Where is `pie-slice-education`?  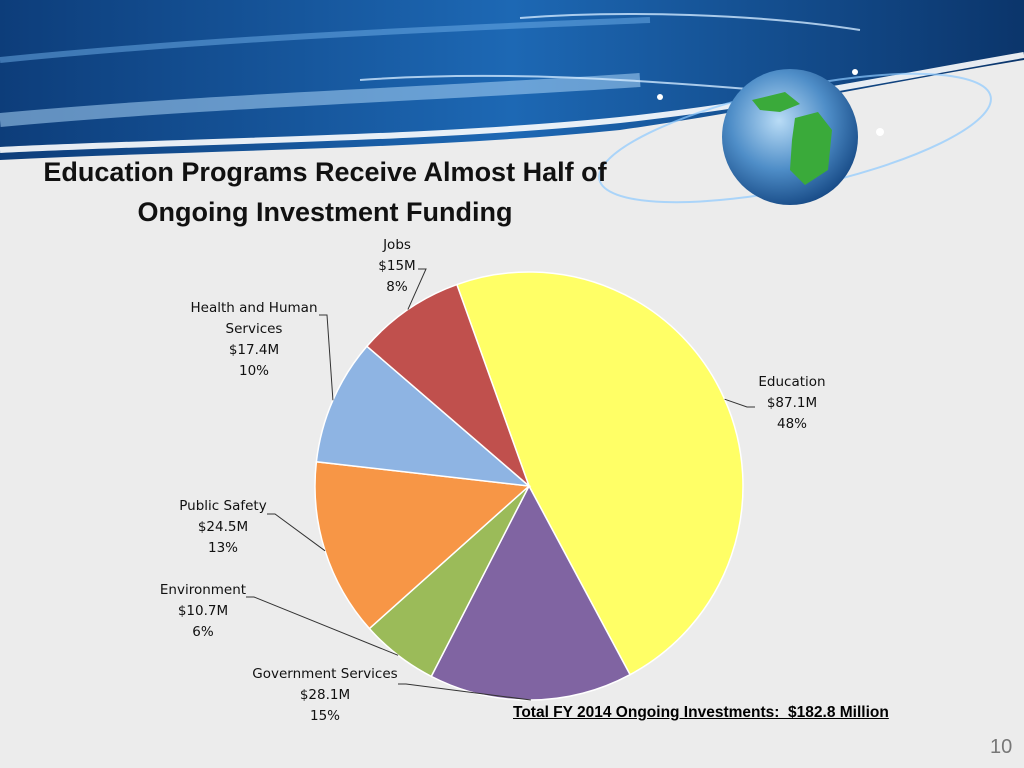
pie-slice-education is located at coordinates (599, 473).